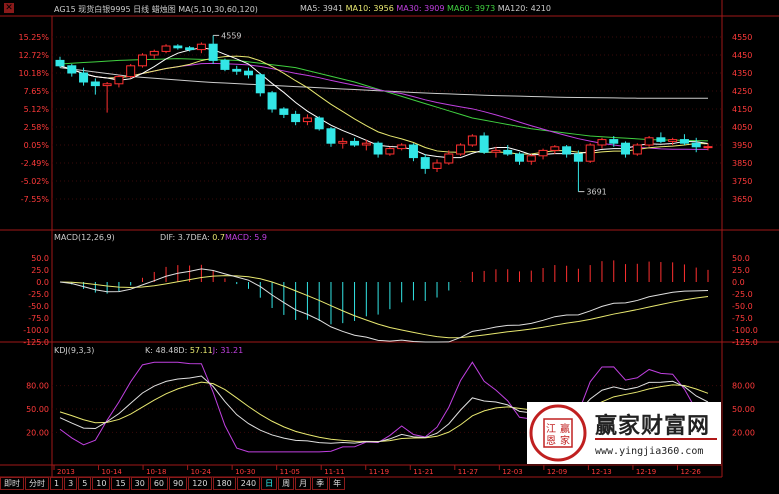 The image size is (779, 494). What do you see at coordinates (33, 73) in the screenshot?
I see `percent-tick-label: 10.18%` at bounding box center [33, 73].